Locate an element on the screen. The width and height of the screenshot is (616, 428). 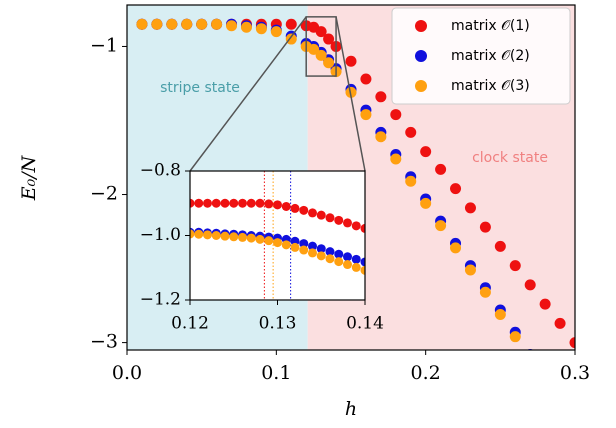
legend-label: matrix 𝒪(2) is located at coordinates (490, 56).